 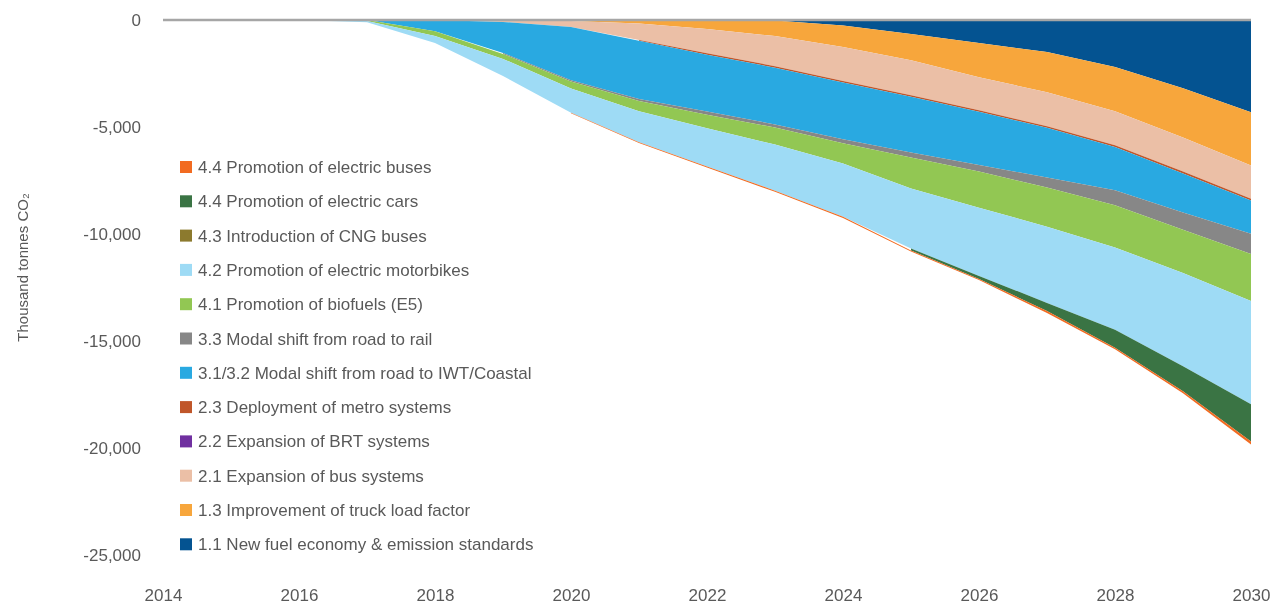 I want to click on x-tick-label: 2026, so click(x=979, y=596).